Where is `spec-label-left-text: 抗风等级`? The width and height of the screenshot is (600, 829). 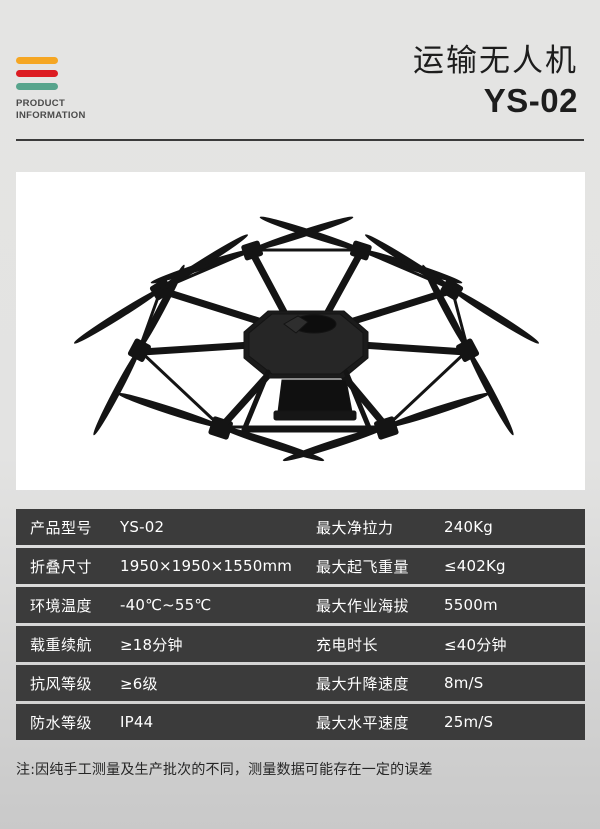
spec-label-left-text: 抗风等级 is located at coordinates (61, 683).